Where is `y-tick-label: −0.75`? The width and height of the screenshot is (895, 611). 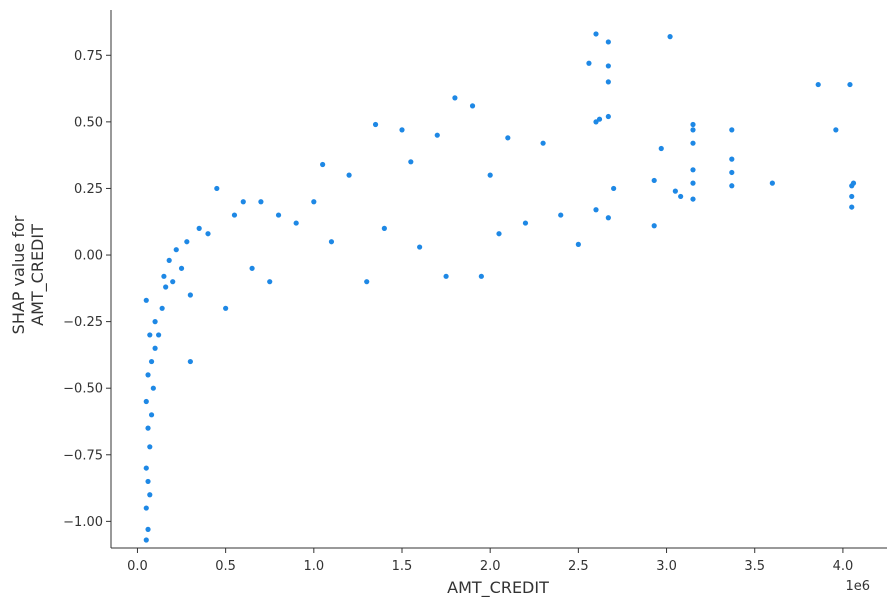
y-tick-label: −0.75 is located at coordinates (83, 455).